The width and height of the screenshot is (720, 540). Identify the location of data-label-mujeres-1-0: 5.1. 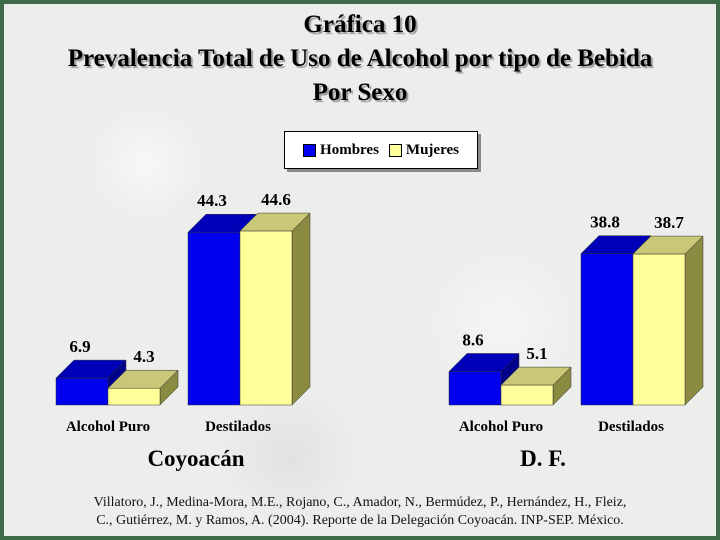
(536, 353).